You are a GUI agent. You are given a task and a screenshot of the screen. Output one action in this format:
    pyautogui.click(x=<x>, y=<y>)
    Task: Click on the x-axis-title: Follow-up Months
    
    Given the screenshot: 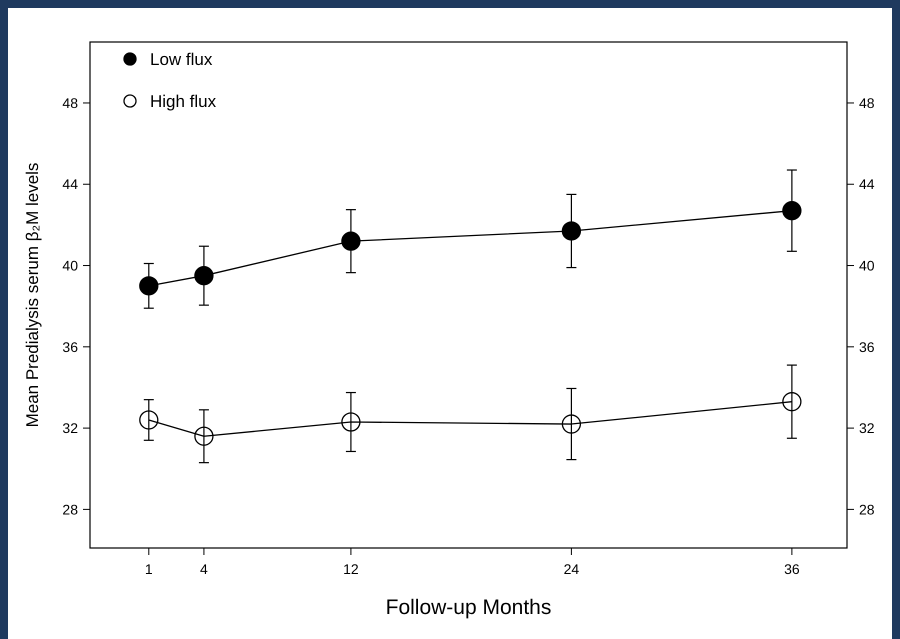 What is the action you would take?
    pyautogui.click(x=469, y=607)
    